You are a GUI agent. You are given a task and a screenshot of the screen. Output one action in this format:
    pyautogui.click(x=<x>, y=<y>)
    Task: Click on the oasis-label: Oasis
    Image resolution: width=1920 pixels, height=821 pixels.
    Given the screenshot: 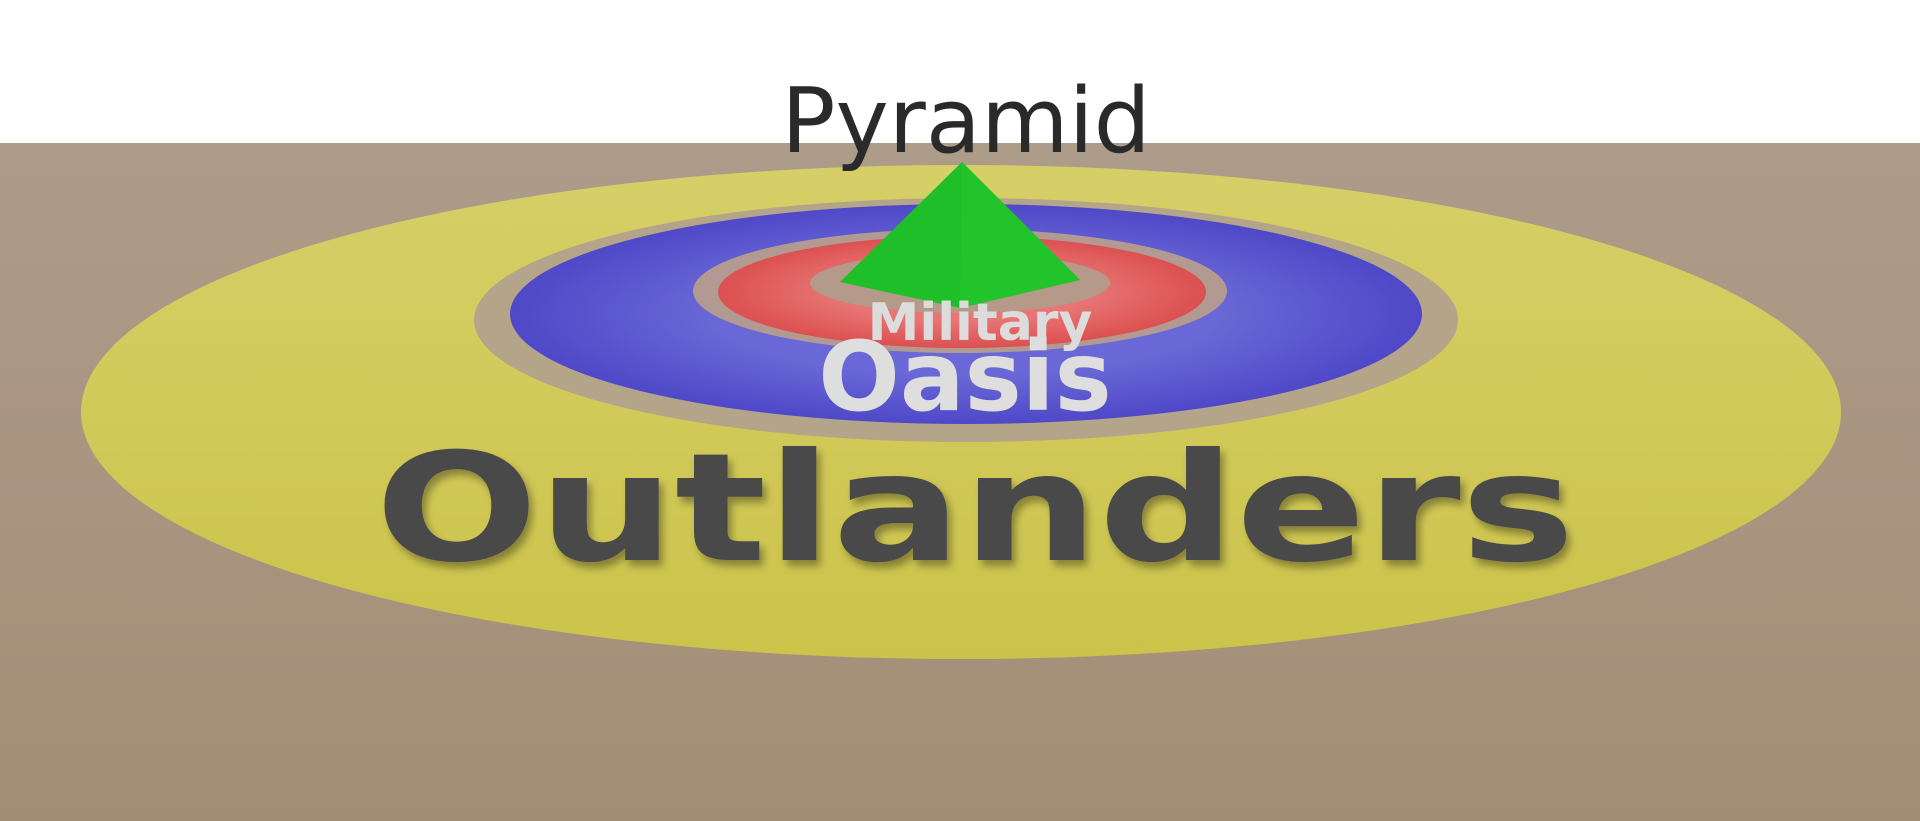 What is the action you would take?
    pyautogui.click(x=965, y=377)
    